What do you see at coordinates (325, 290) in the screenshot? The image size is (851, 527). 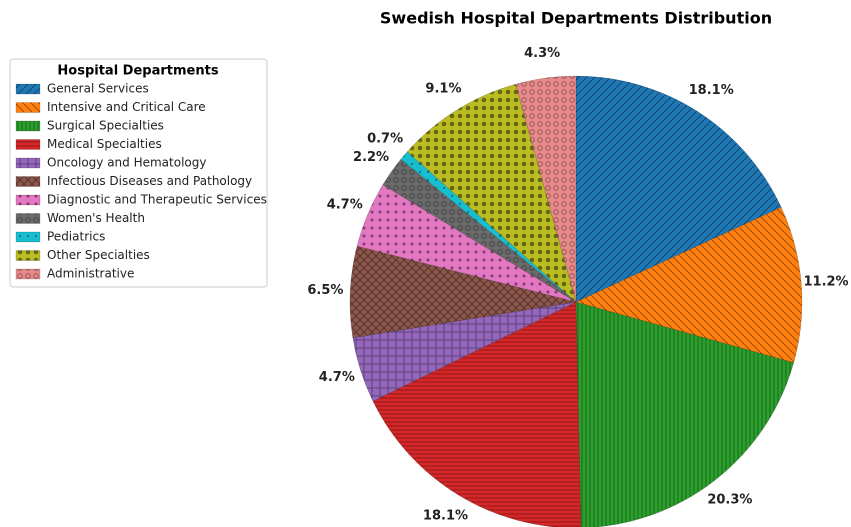 I see `slice-label: 6.5%` at bounding box center [325, 290].